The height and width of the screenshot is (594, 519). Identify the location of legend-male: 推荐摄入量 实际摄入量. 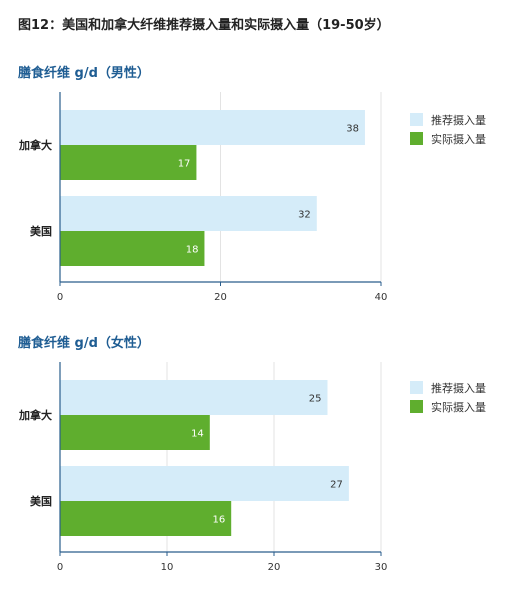
(448, 129).